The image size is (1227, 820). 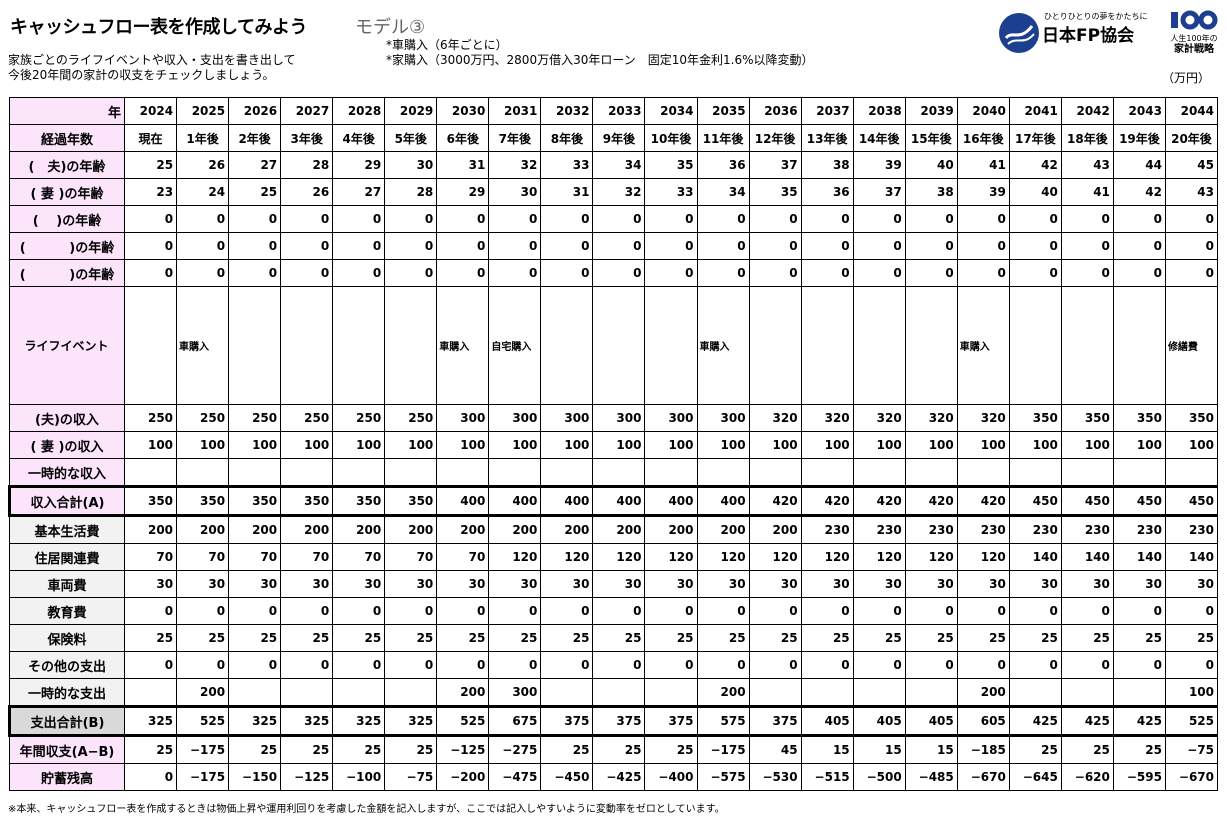 I want to click on table-cell: 2034, so click(x=671, y=111).